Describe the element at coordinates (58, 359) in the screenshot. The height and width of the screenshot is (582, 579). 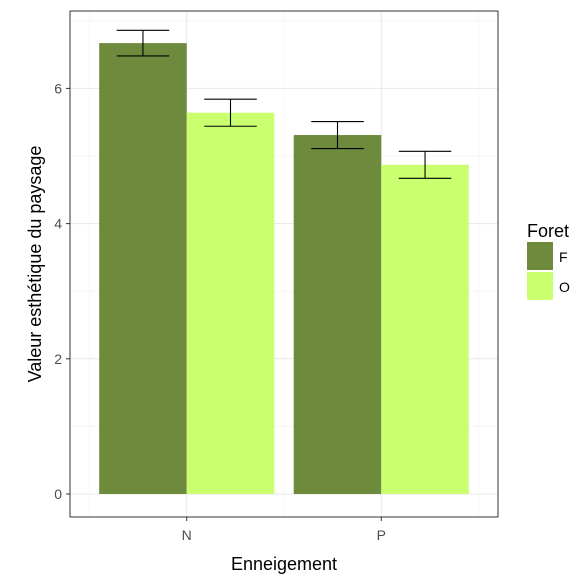
I see `y-tick-label: 2` at that location.